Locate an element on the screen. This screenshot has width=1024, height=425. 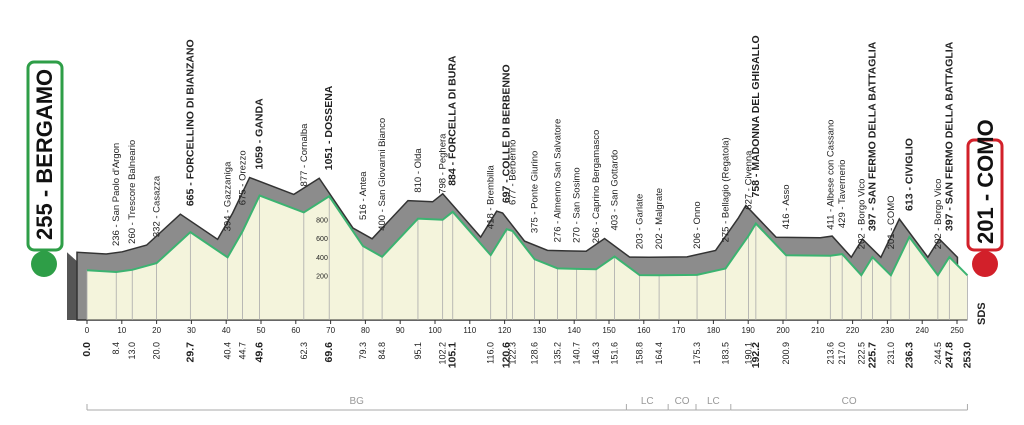
km-label: 0.0 is located at coordinates (87, 349).